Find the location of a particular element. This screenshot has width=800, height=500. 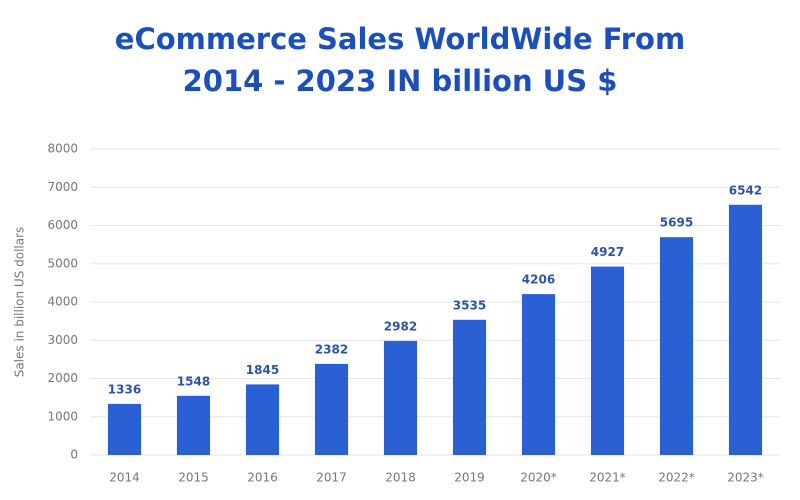

value-label: 3535 is located at coordinates (469, 305).